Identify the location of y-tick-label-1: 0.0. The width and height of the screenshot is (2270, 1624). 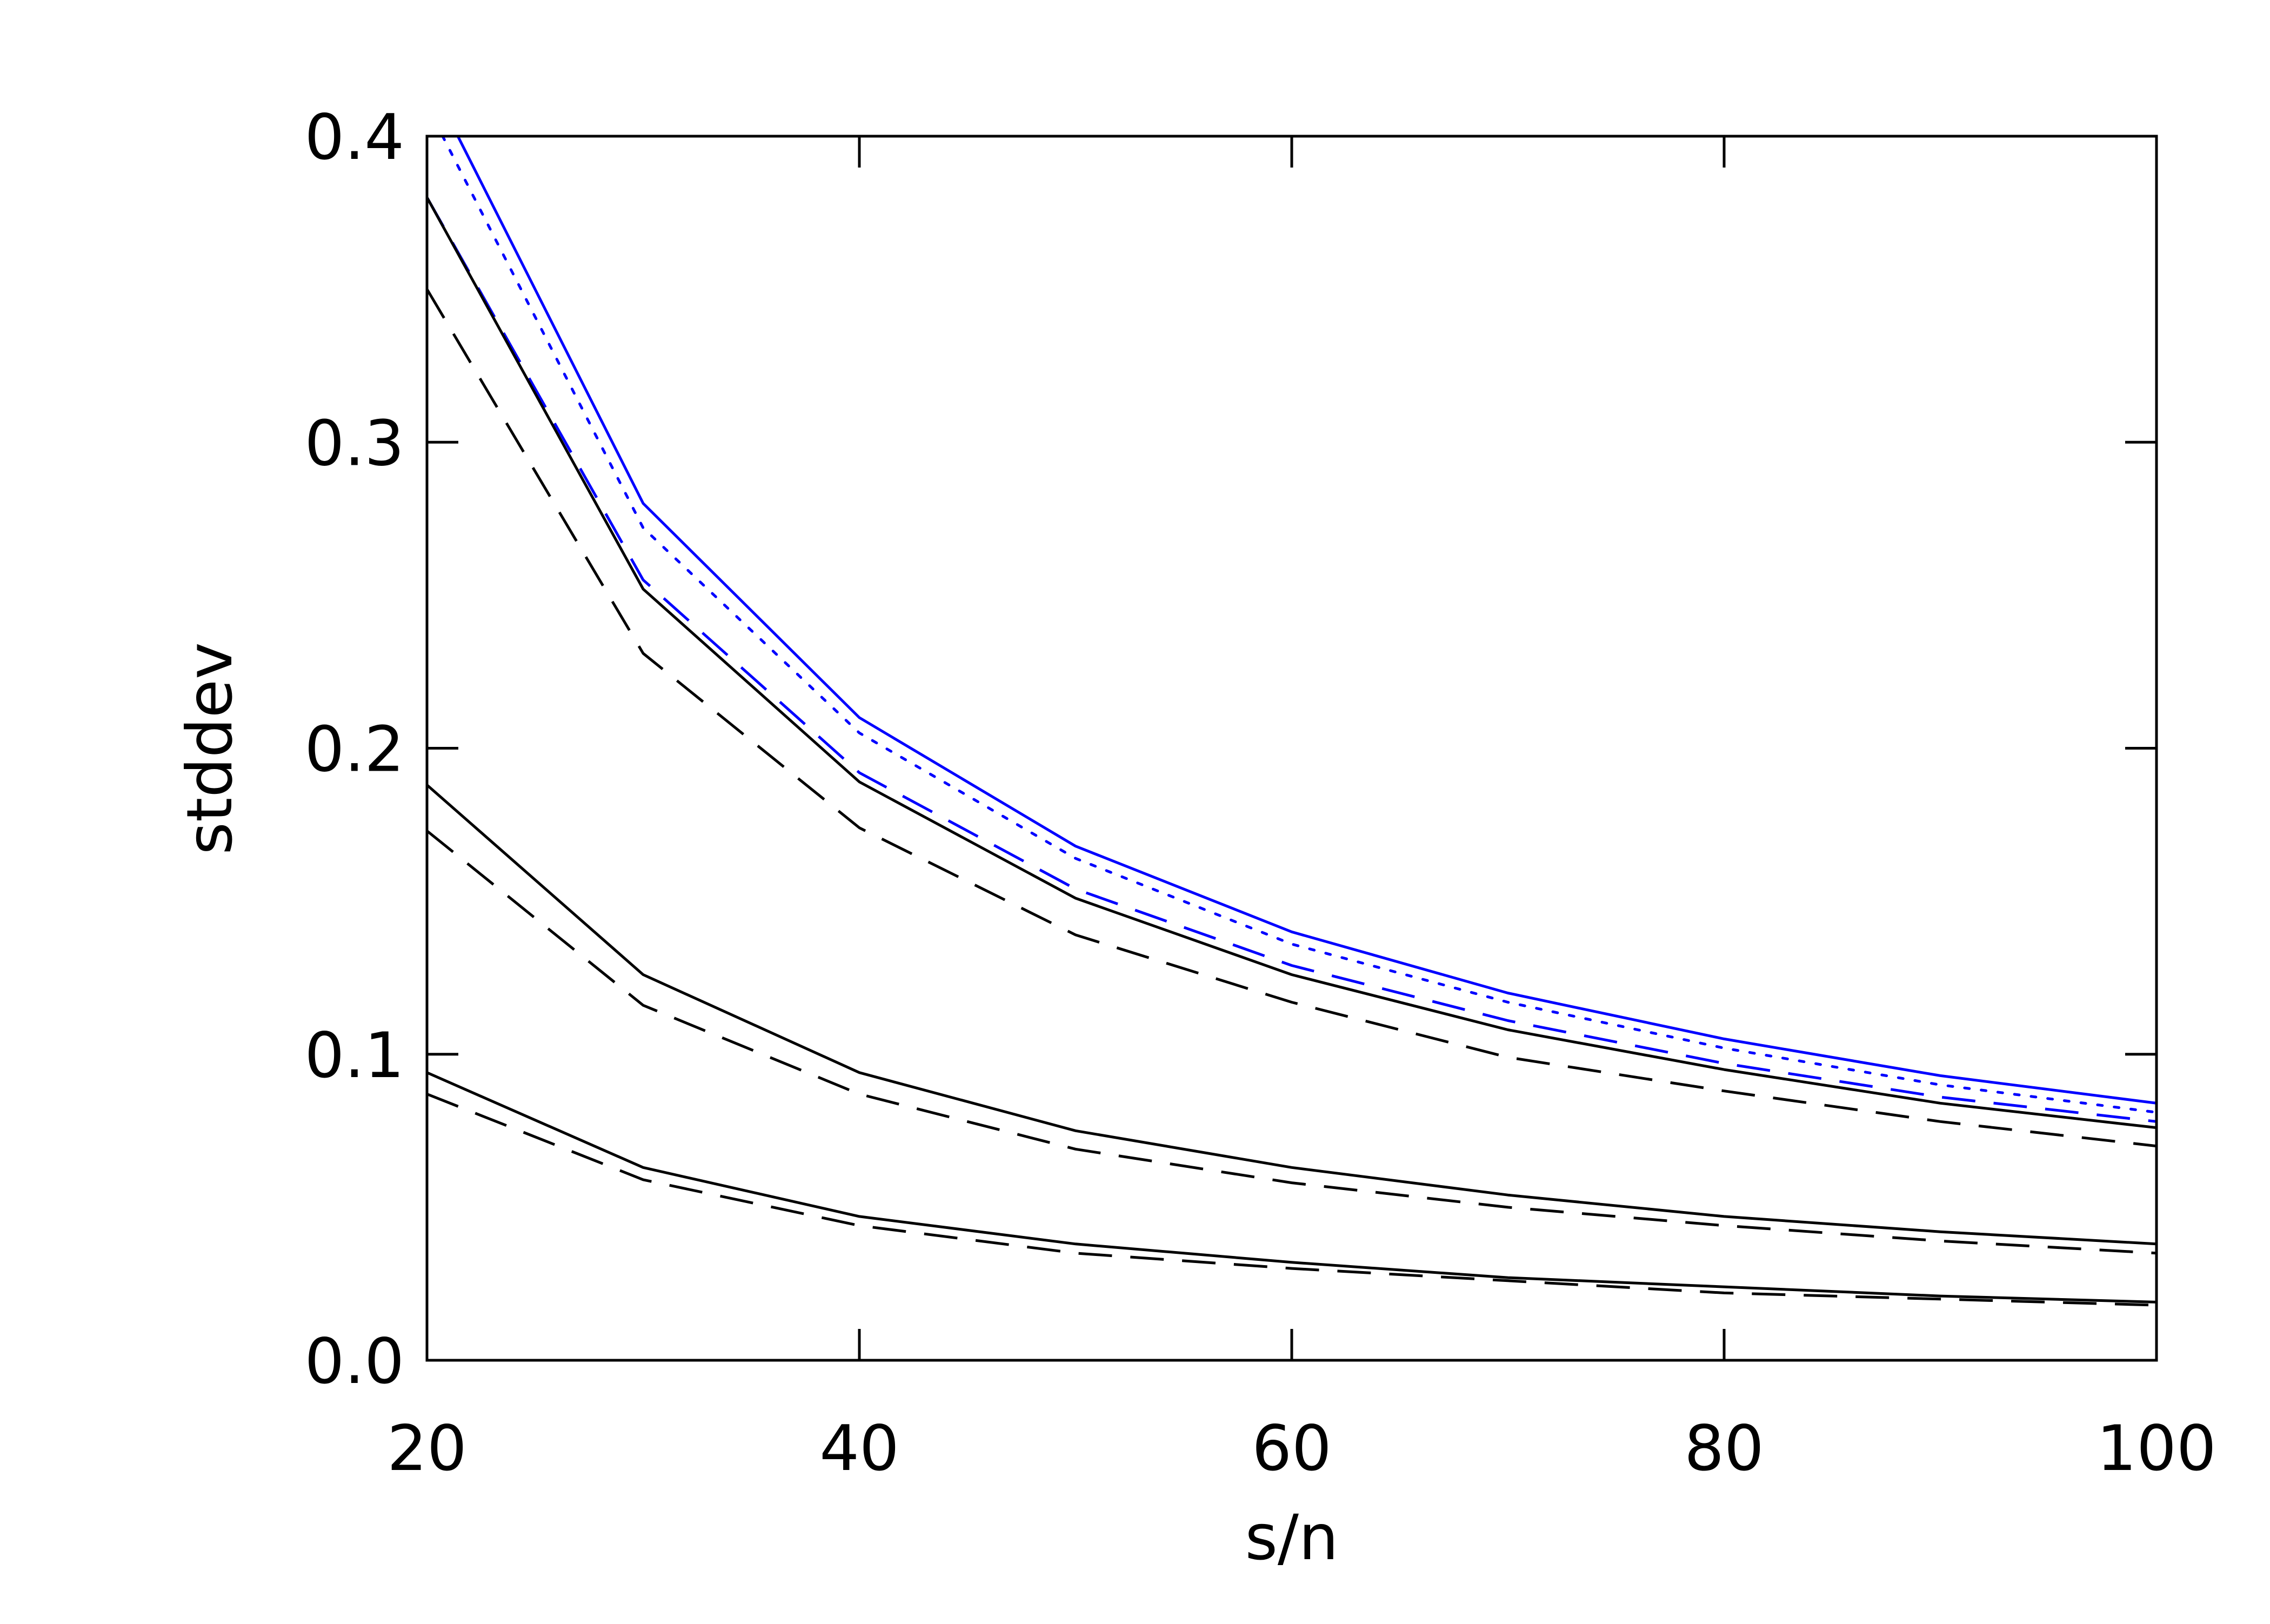
(354, 1361).